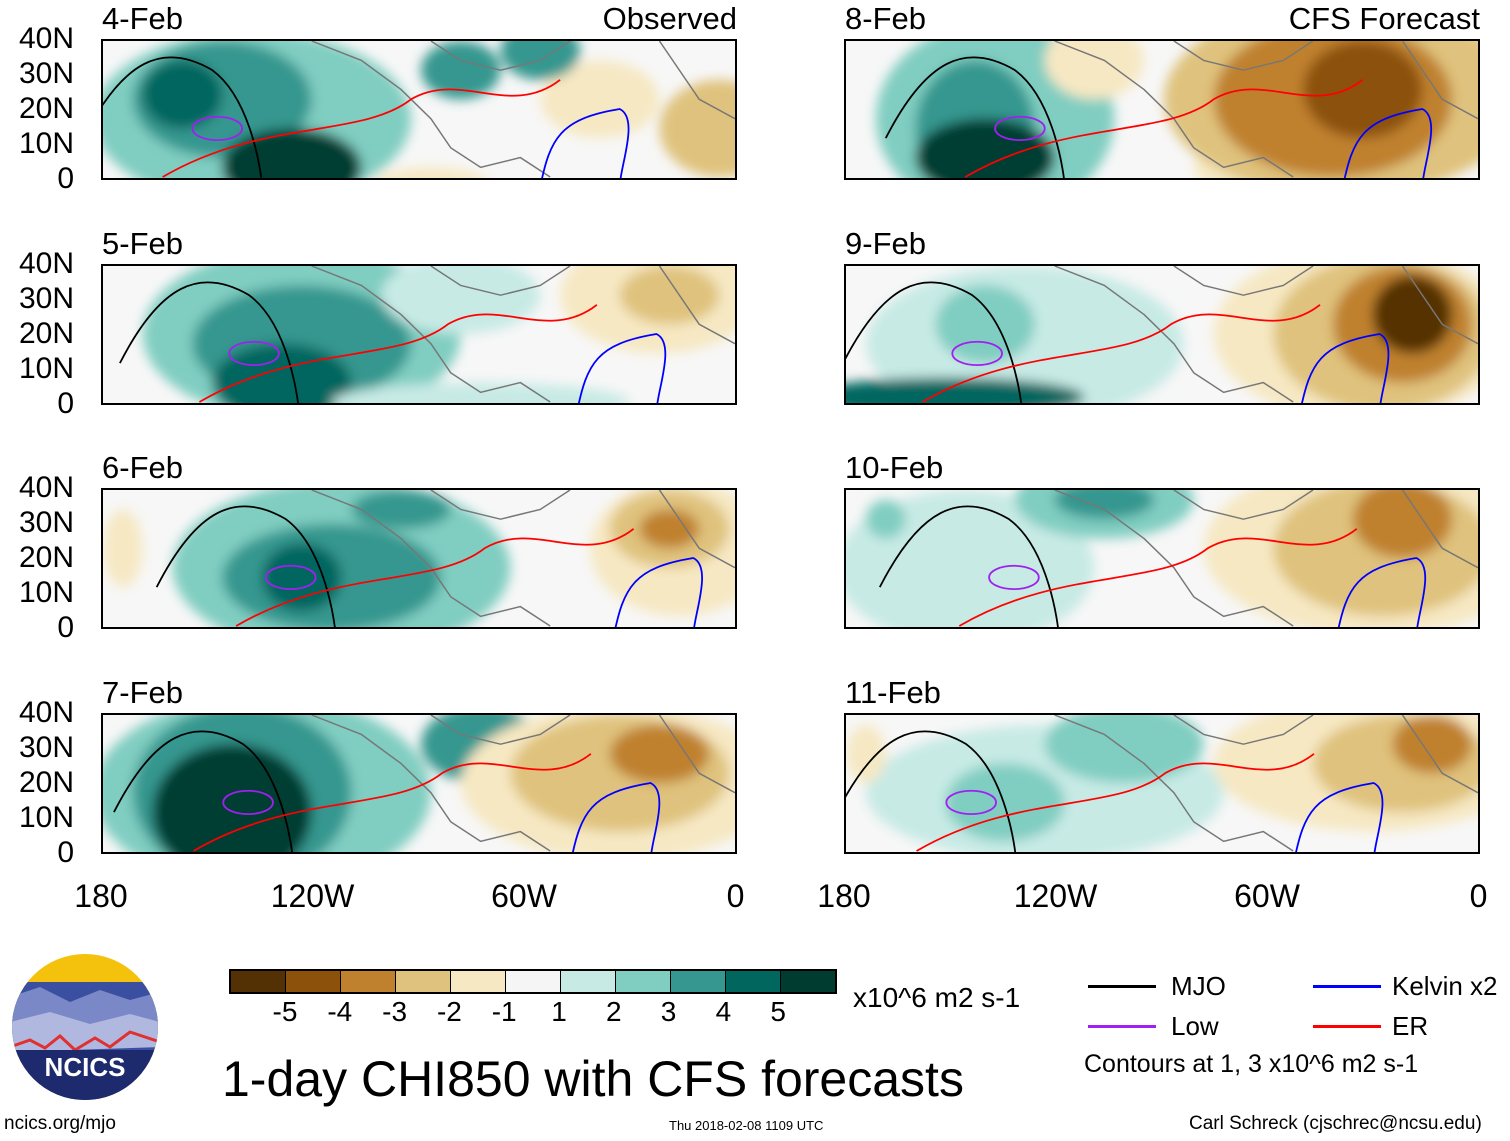 This screenshot has width=1510, height=1141. What do you see at coordinates (1384, 18) in the screenshot?
I see `panel-source-label: CFS Forecast` at bounding box center [1384, 18].